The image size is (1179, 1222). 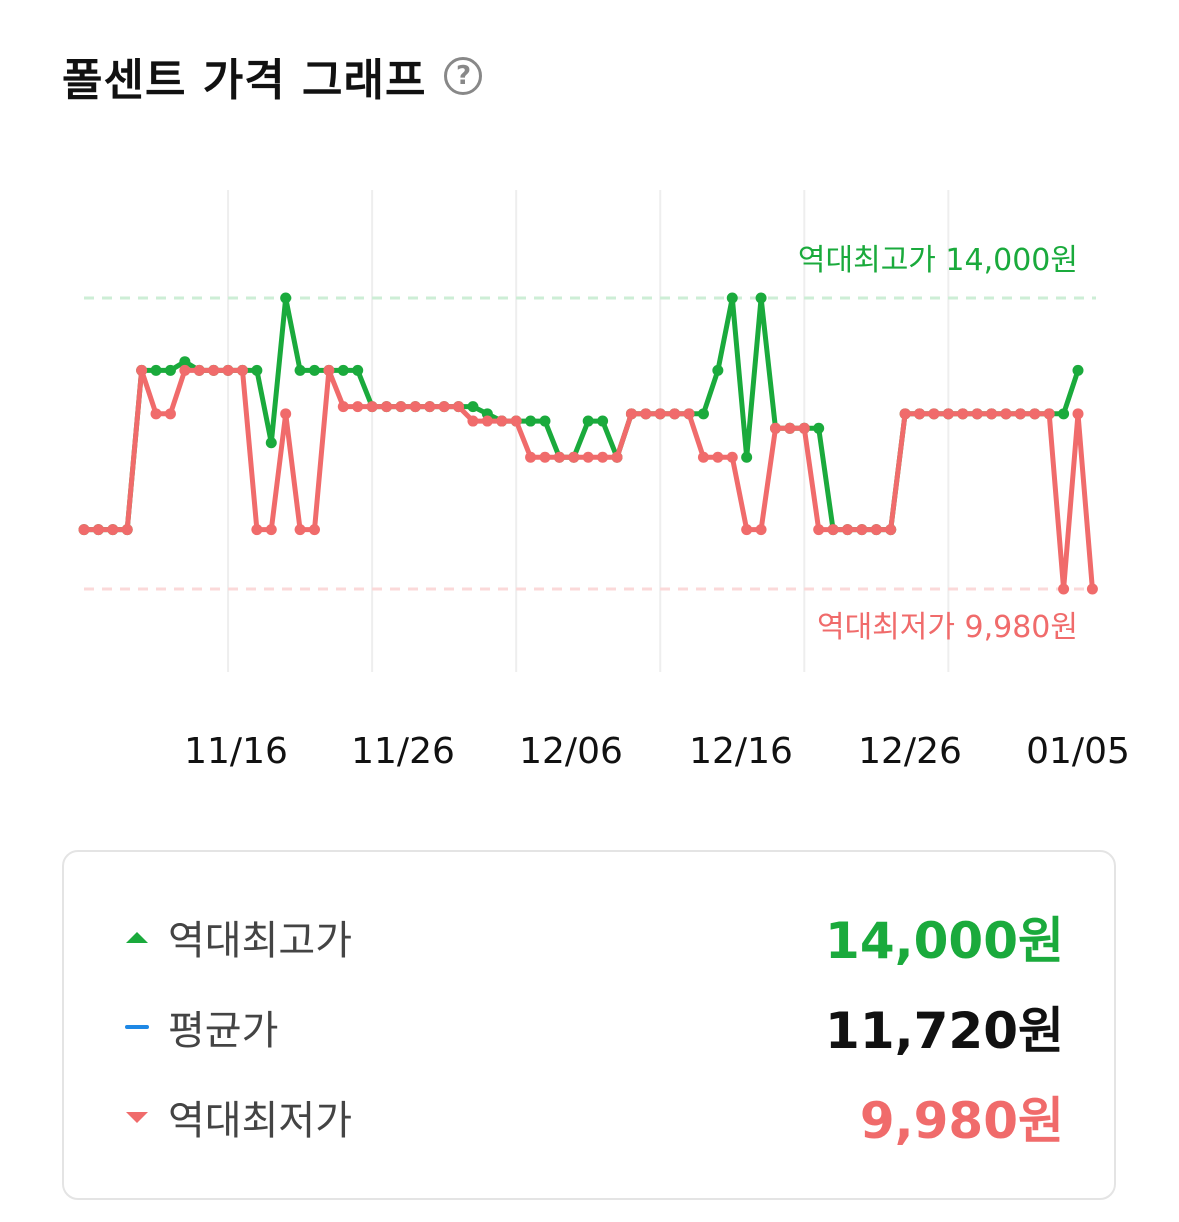 What do you see at coordinates (944, 1031) in the screenshot?
I see `avg-price-value: 11,720원` at bounding box center [944, 1031].